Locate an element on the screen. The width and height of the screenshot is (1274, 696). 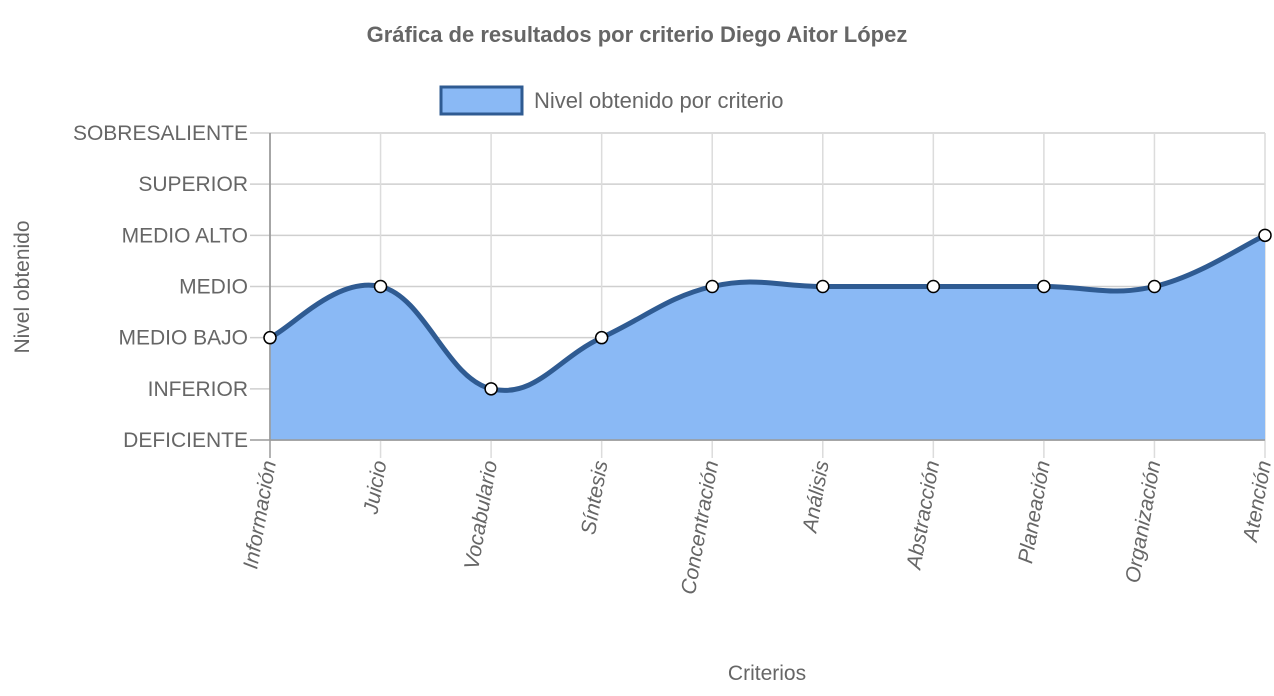
legend-label: Nivel obtenido por criterio is located at coordinates (658, 100).